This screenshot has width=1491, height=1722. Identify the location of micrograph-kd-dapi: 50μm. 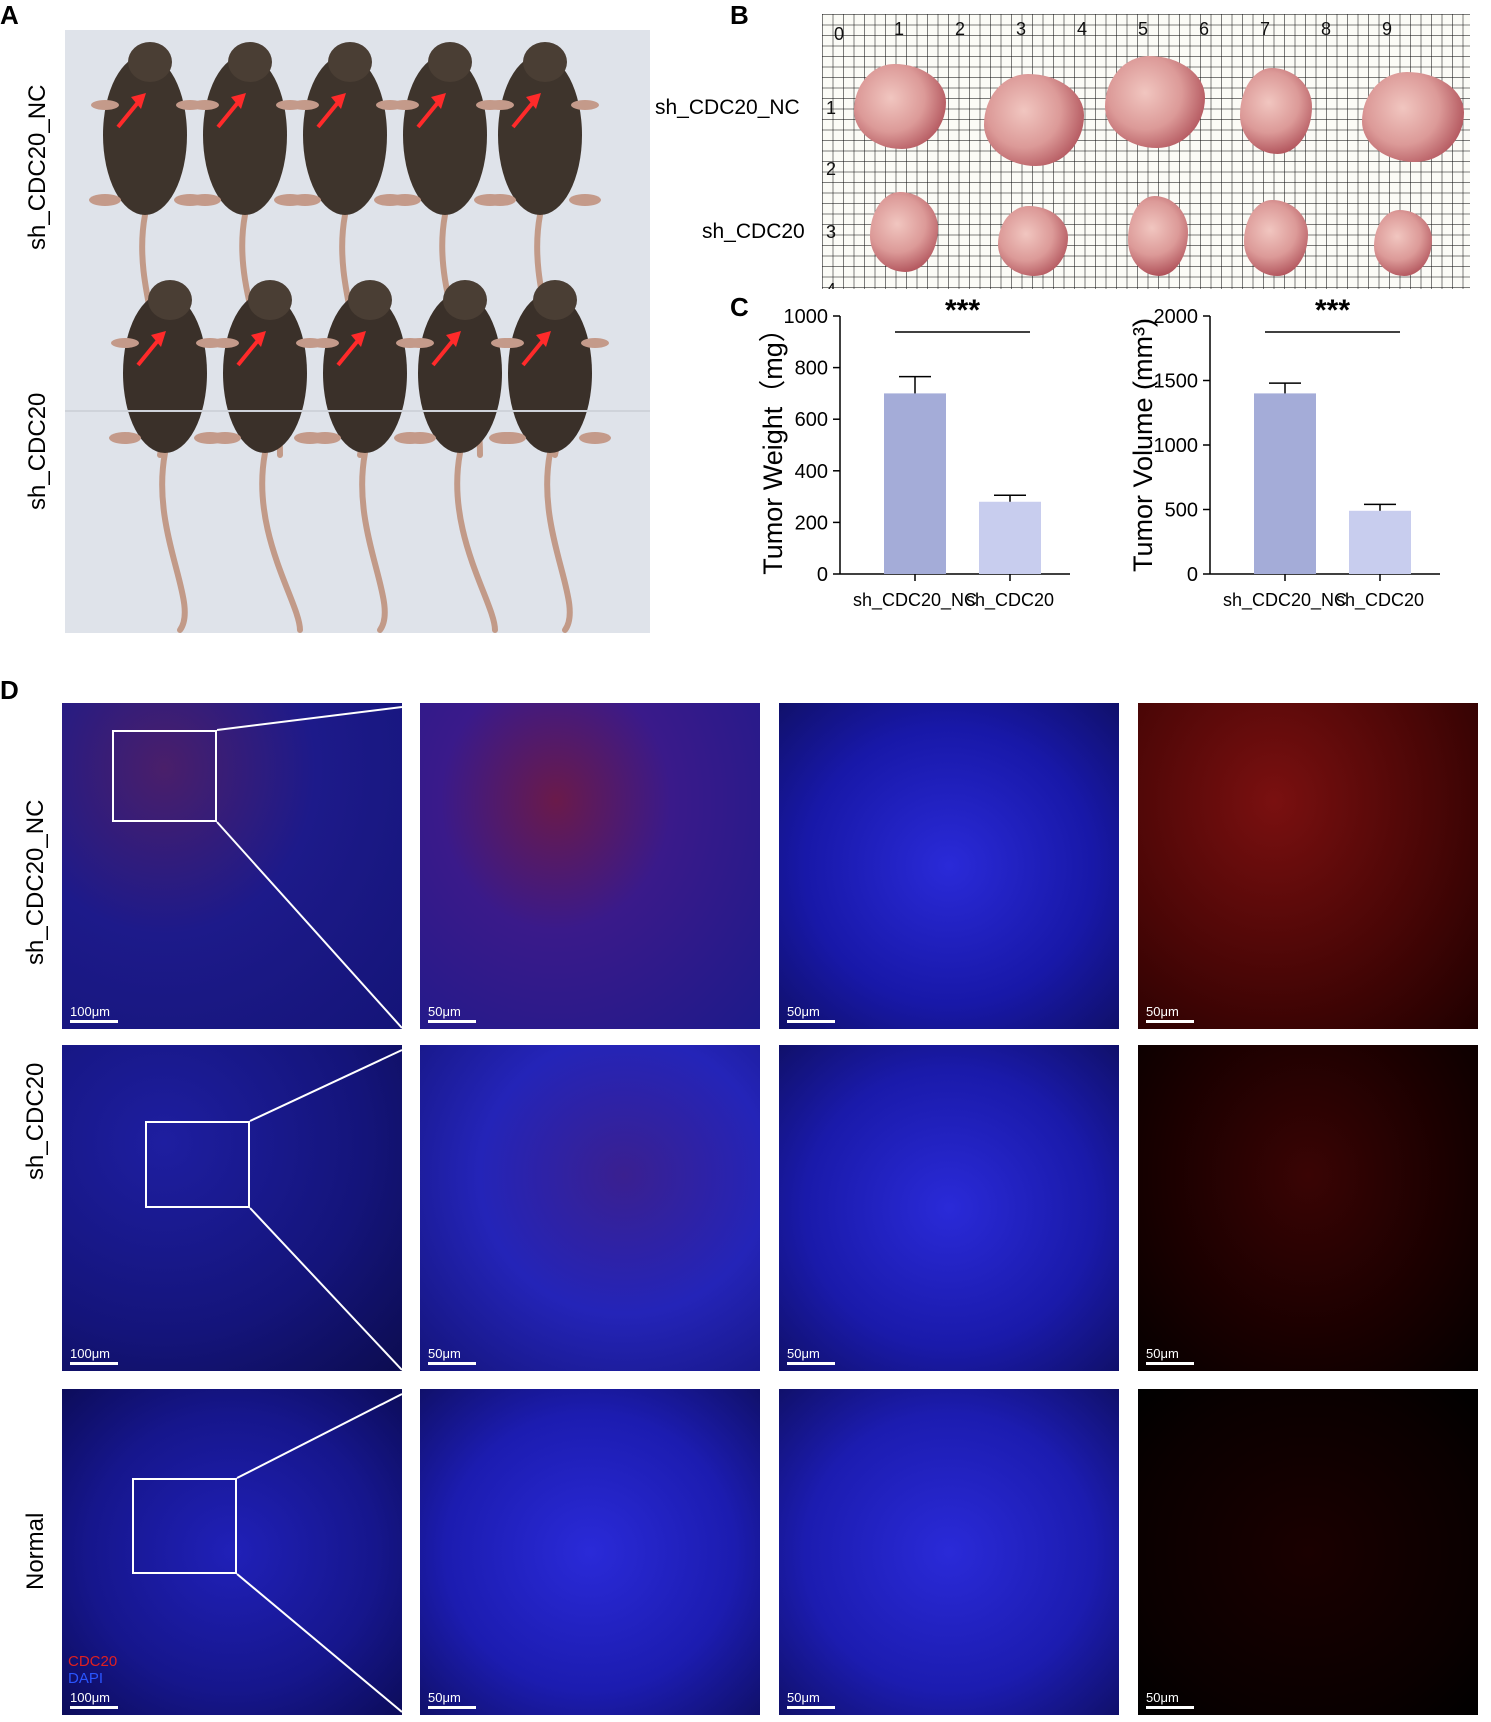
(949, 1208).